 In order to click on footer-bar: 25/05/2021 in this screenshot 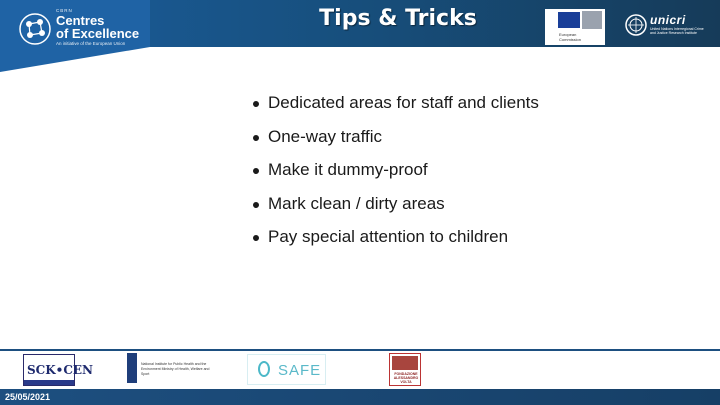, I will do `click(360, 397)`.